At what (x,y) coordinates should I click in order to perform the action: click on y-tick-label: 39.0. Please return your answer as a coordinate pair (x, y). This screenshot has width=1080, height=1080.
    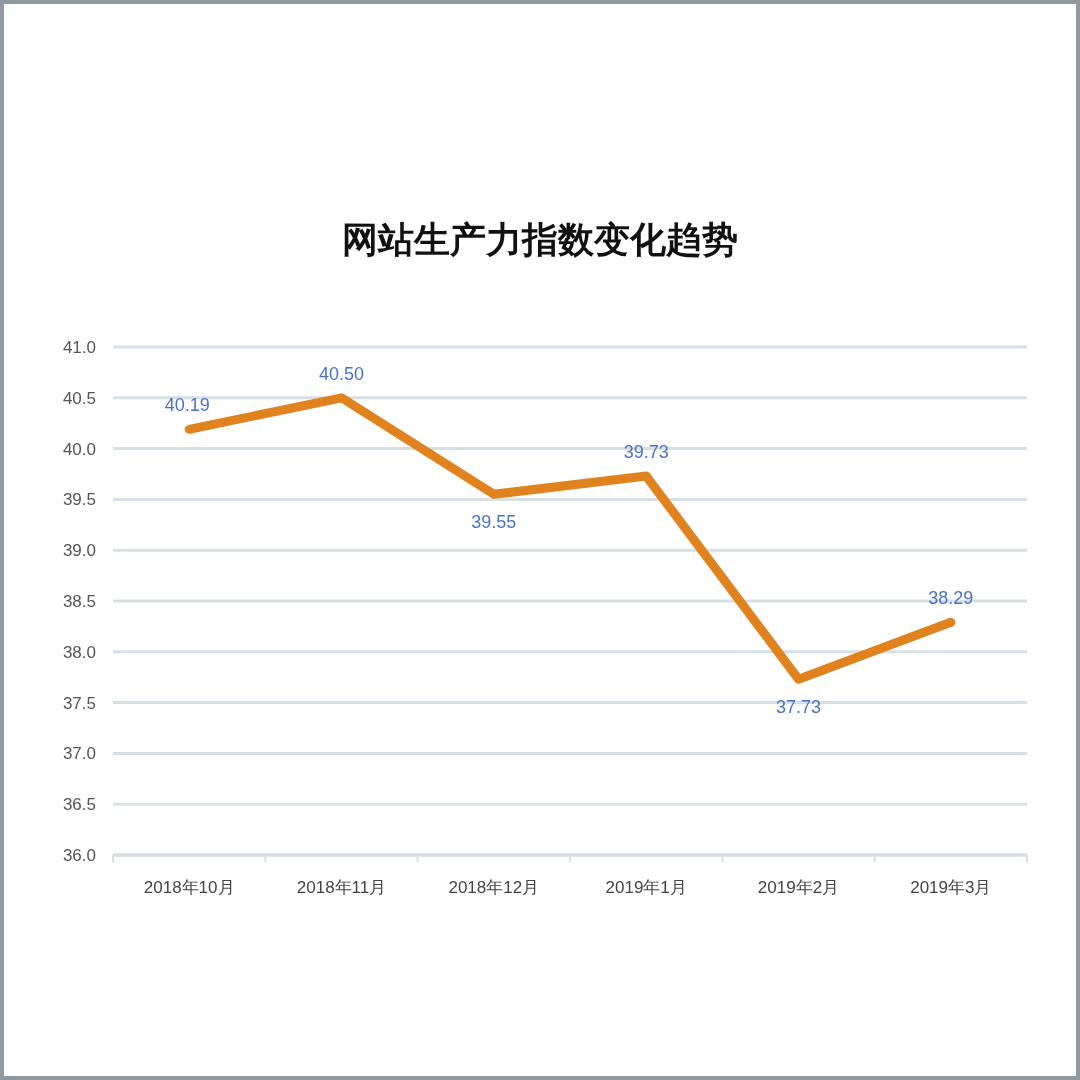
    Looking at the image, I should click on (79, 551).